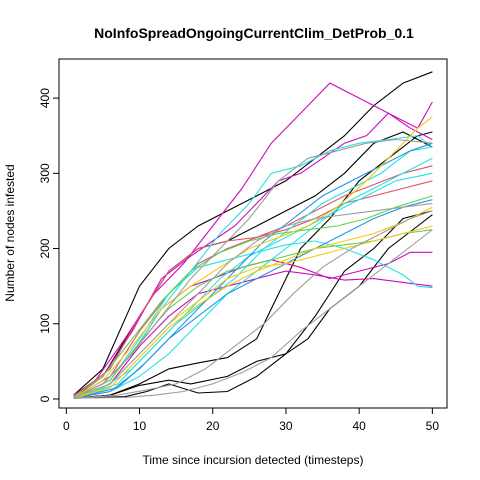  What do you see at coordinates (213, 426) in the screenshot?
I see `x-tick-label: 20` at bounding box center [213, 426].